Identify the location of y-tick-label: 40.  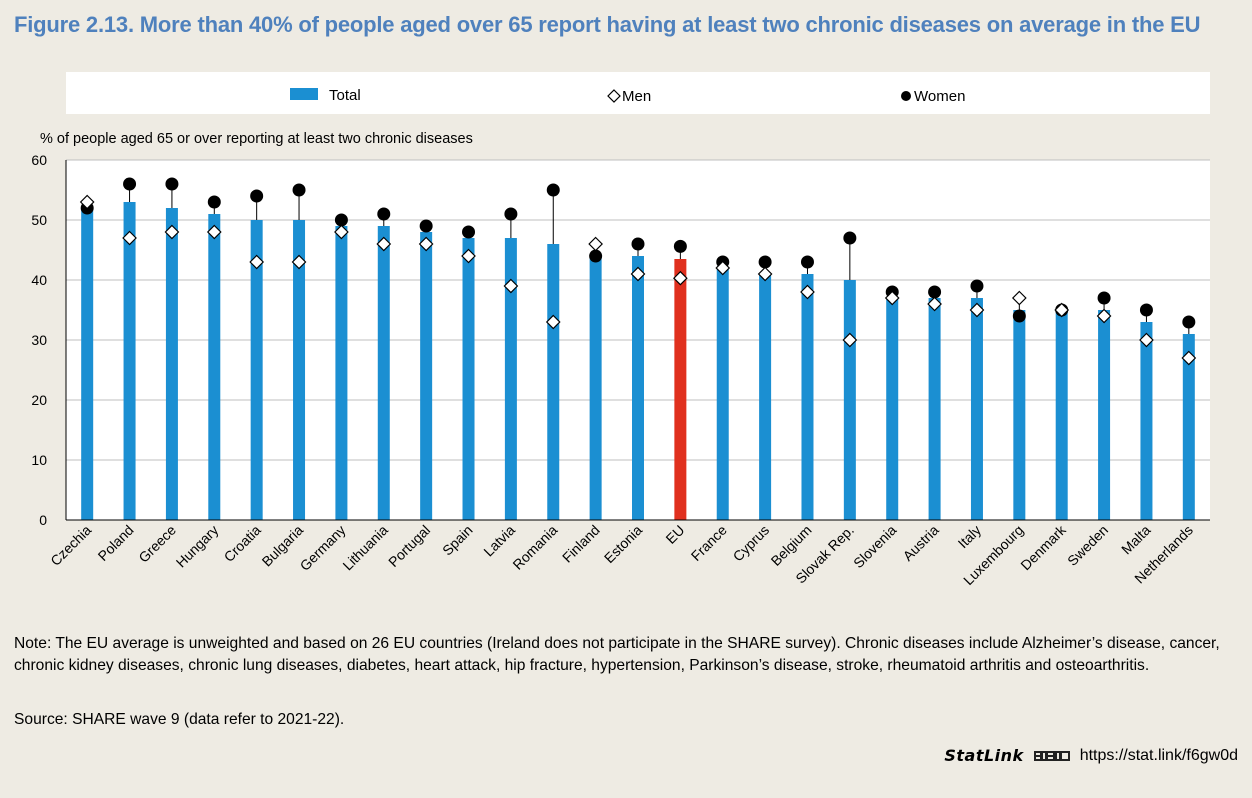
(39, 280).